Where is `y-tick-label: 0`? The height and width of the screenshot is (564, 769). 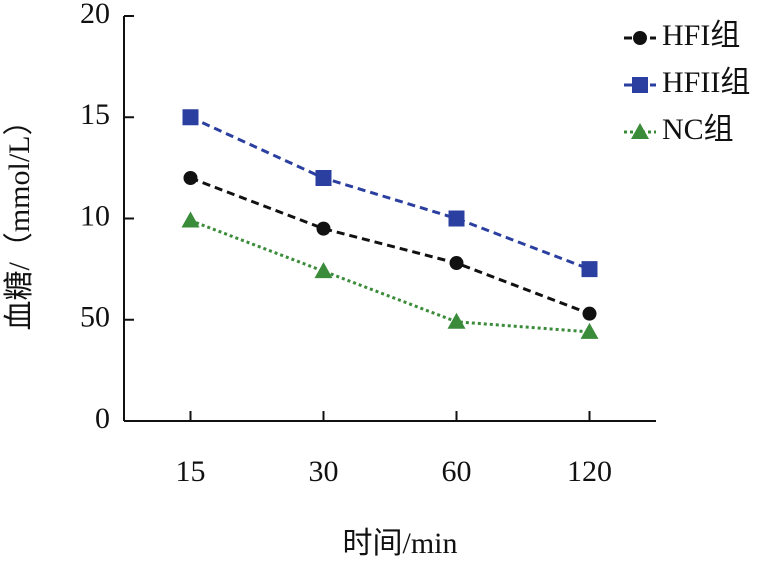
y-tick-label: 0 is located at coordinates (102, 418).